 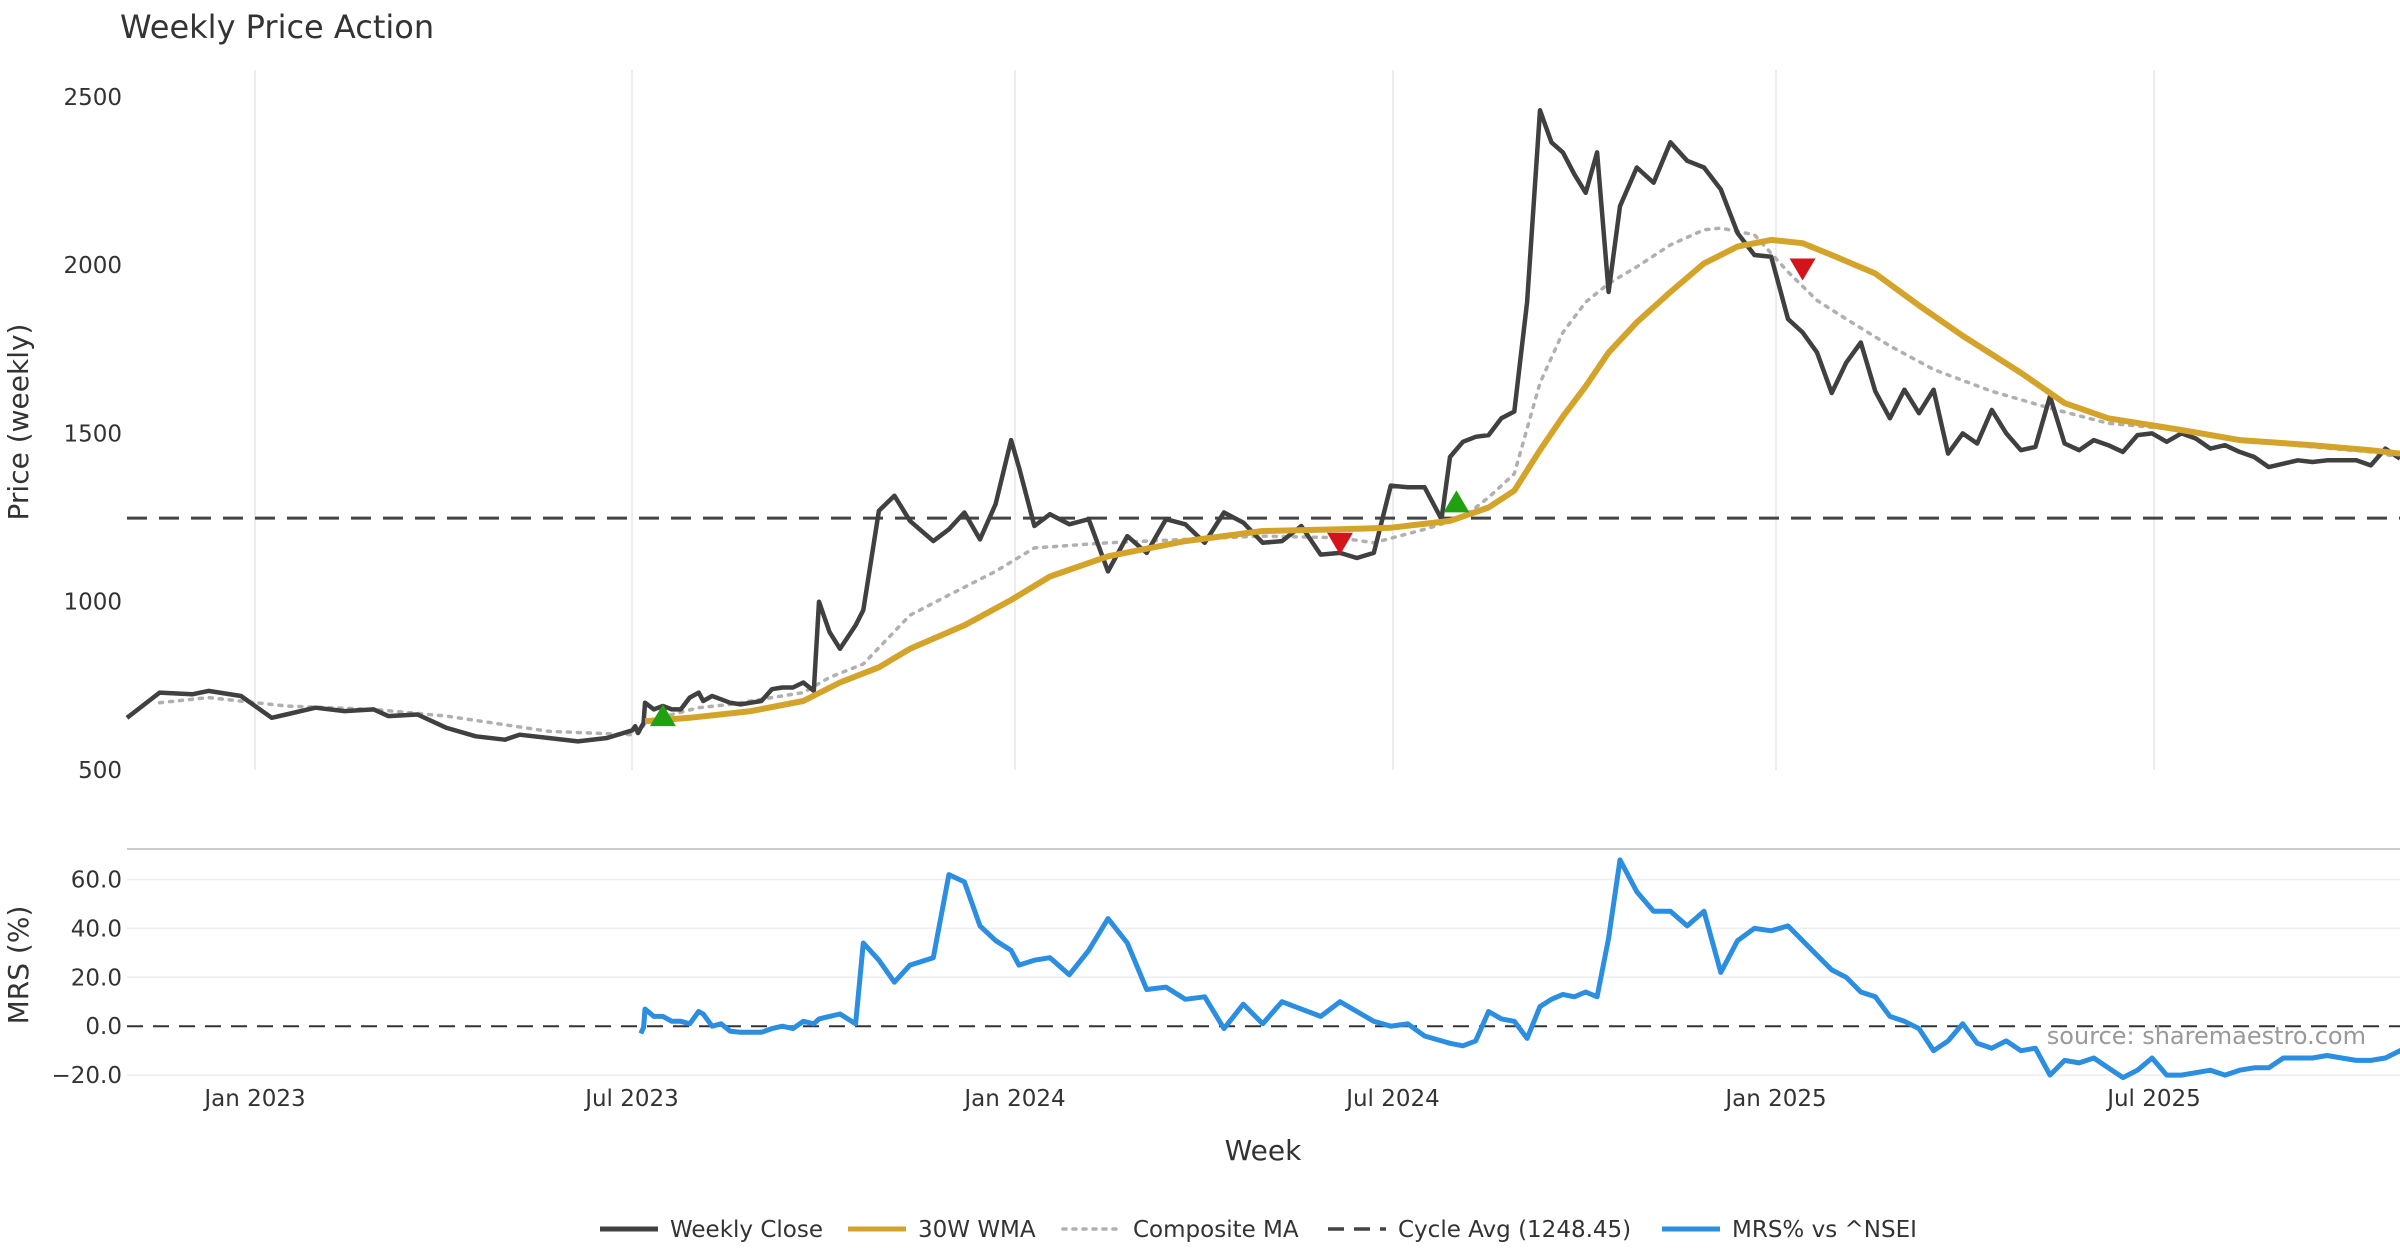 I want to click on legend-item: Composite MA, so click(x=1180, y=1230).